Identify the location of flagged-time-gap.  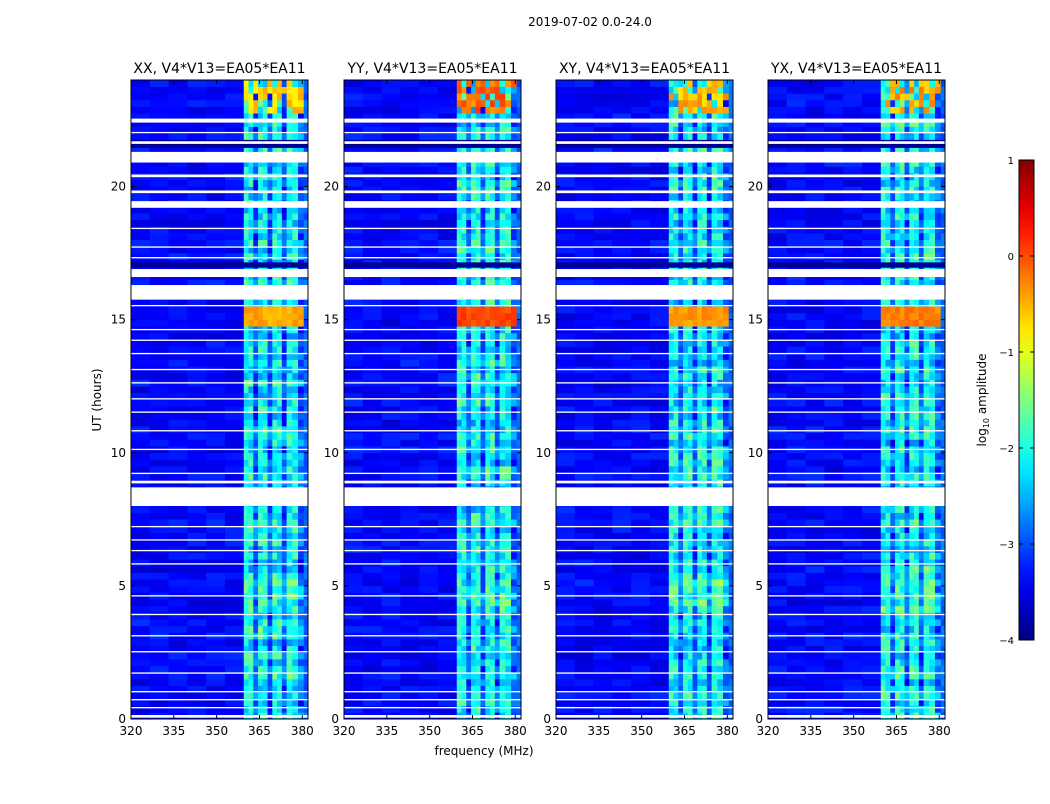
(219, 563).